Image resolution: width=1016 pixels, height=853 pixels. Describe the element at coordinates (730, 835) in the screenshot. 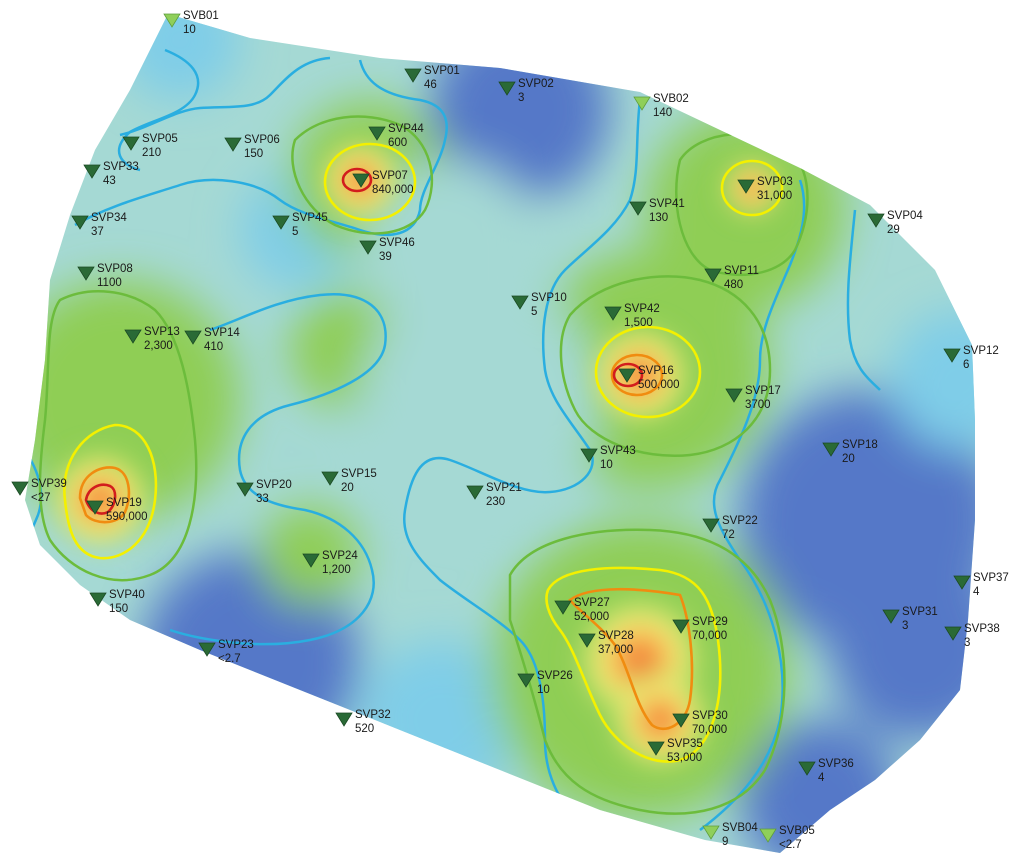

I see `station-svb04: SVB04 9` at that location.